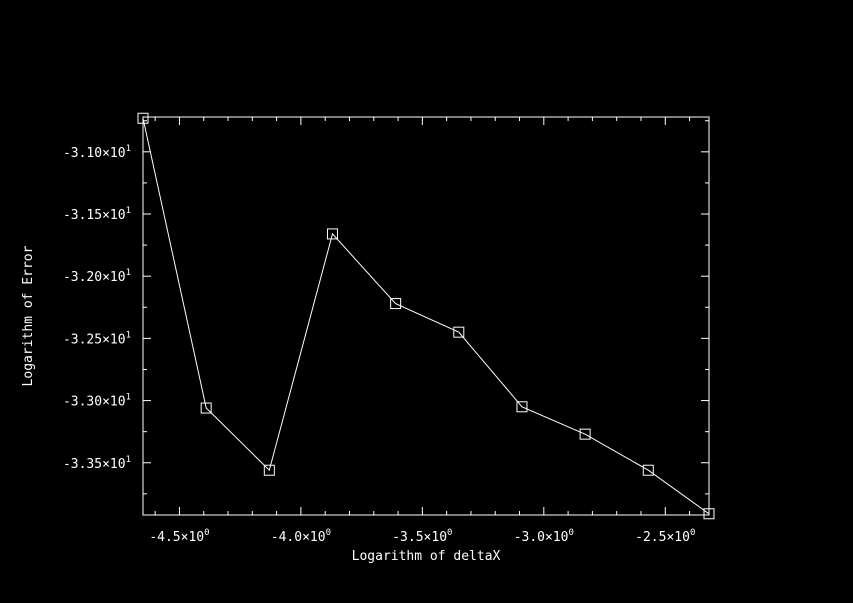 Image resolution: width=853 pixels, height=603 pixels. Describe the element at coordinates (422, 536) in the screenshot. I see `x-tick-label: -3.5×100` at that location.